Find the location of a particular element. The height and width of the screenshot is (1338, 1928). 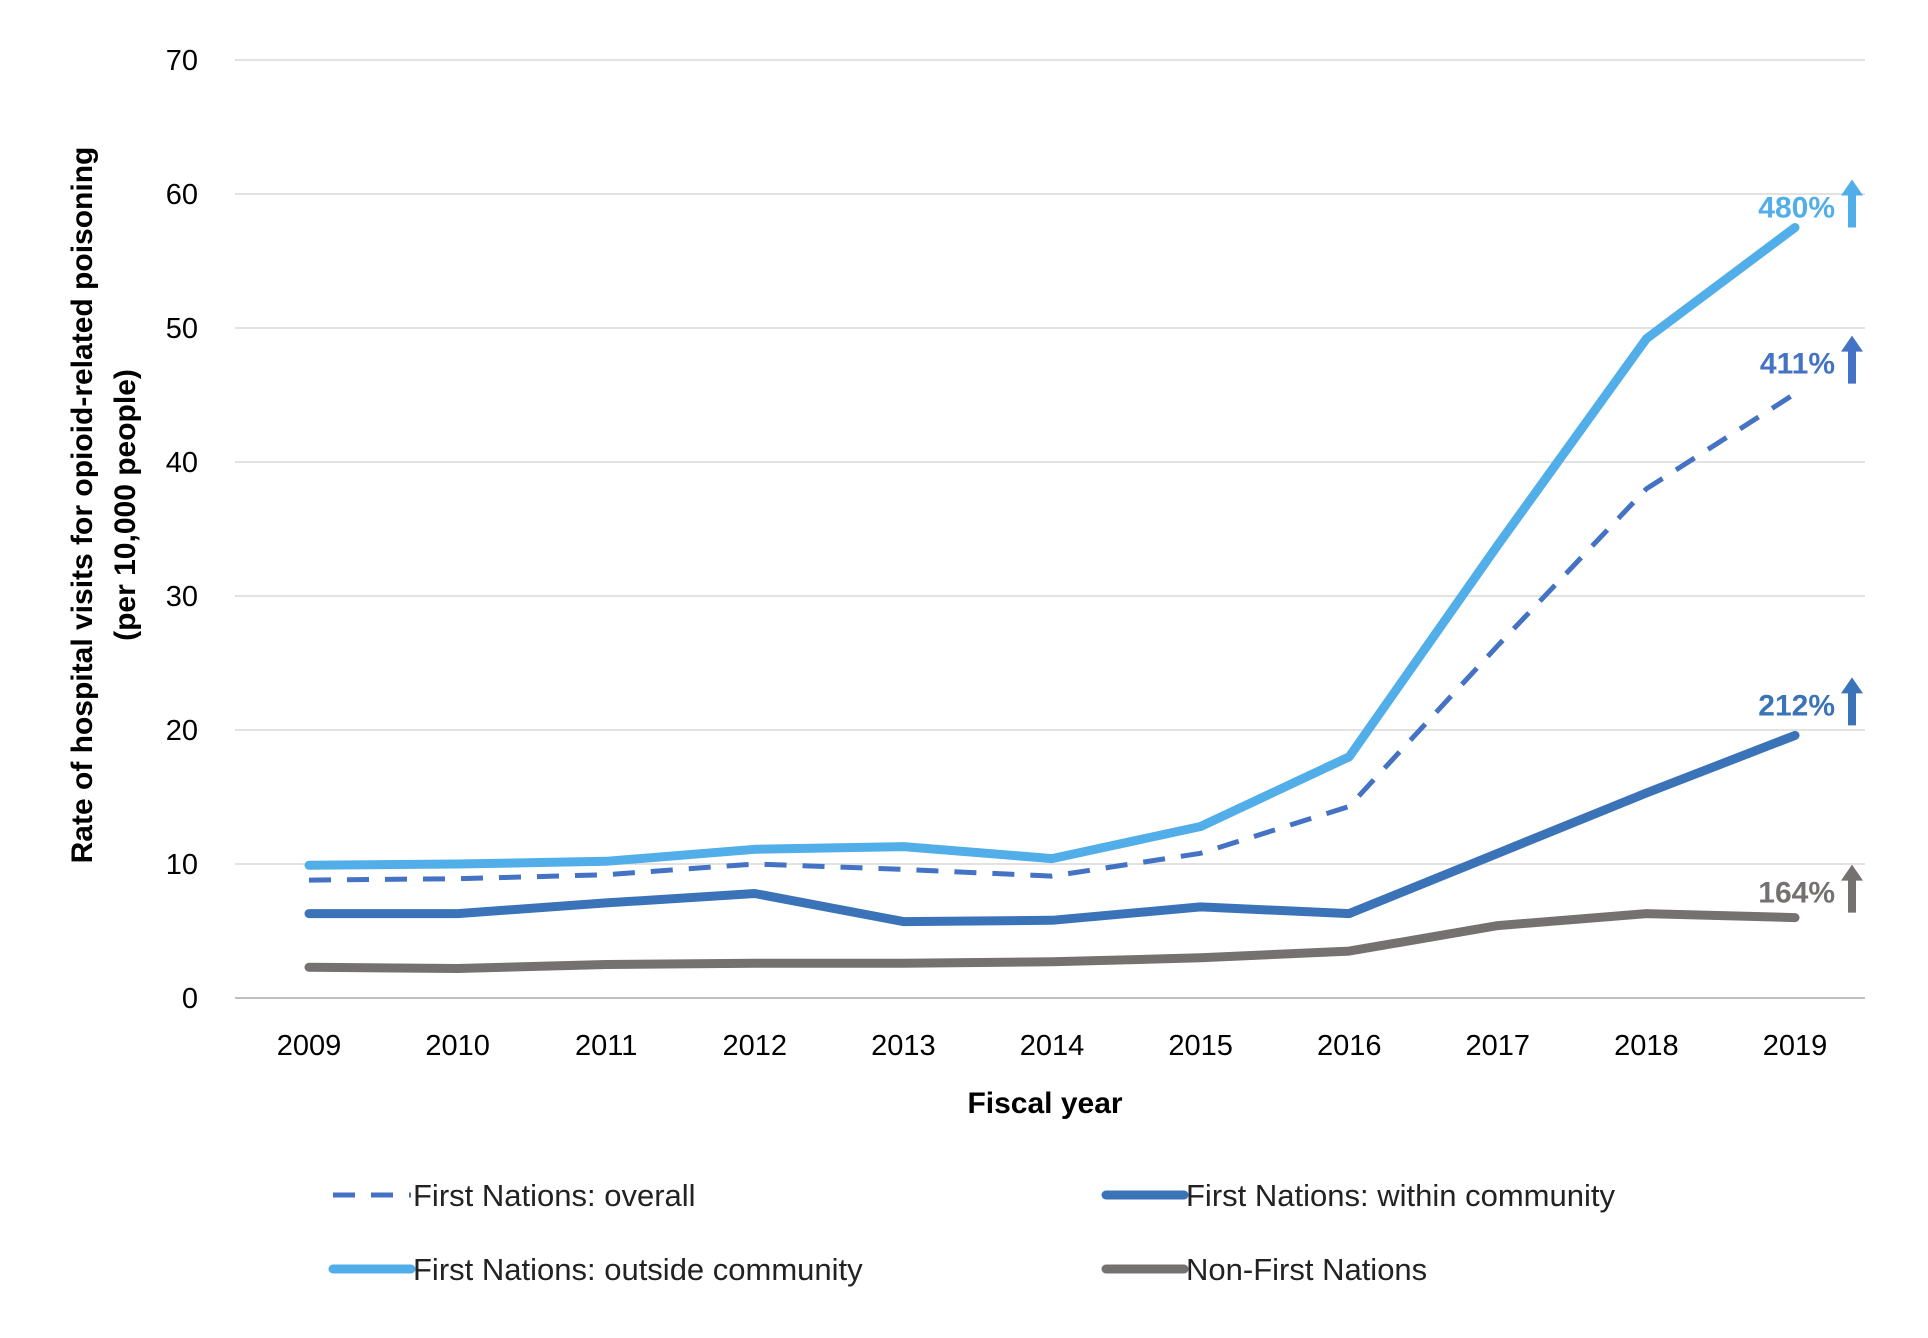

legend-label: First Nations: within community is located at coordinates (1400, 1195).